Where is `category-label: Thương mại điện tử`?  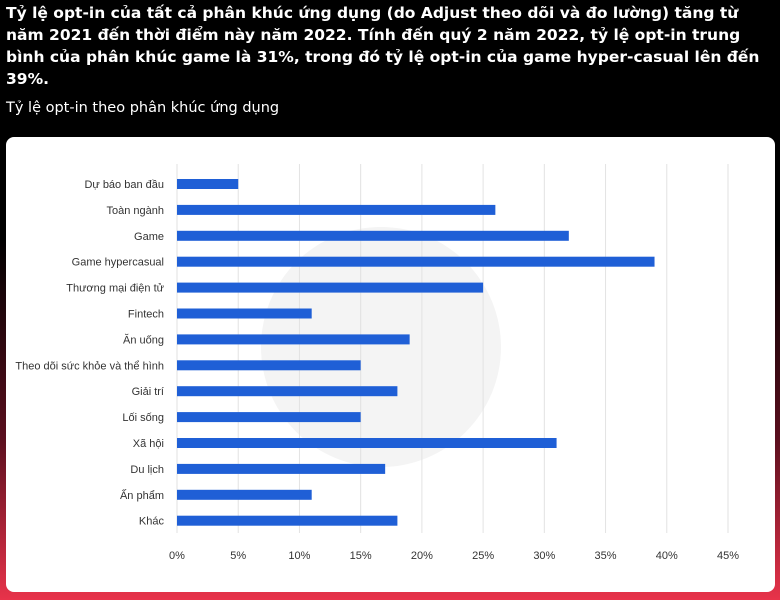
category-label: Thương mại điện tử is located at coordinates (115, 289).